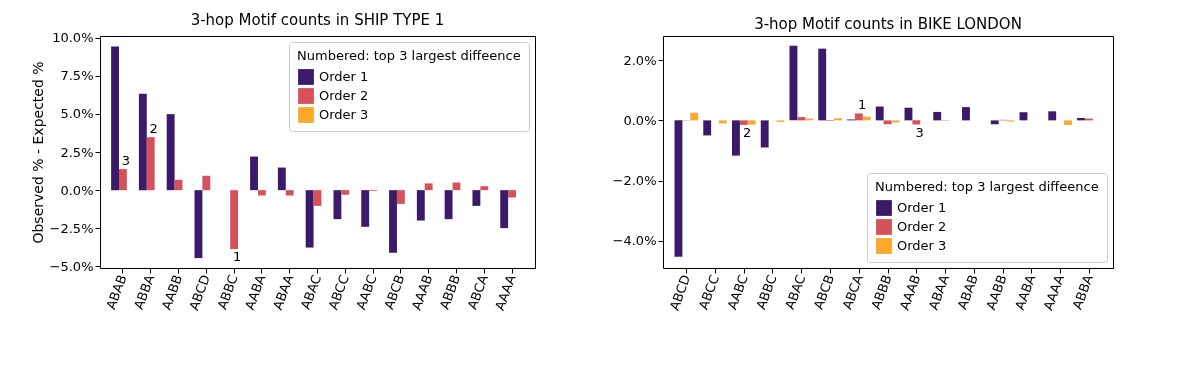  What do you see at coordinates (71, 266) in the screenshot?
I see `y-tick-label: −5.0%` at bounding box center [71, 266].